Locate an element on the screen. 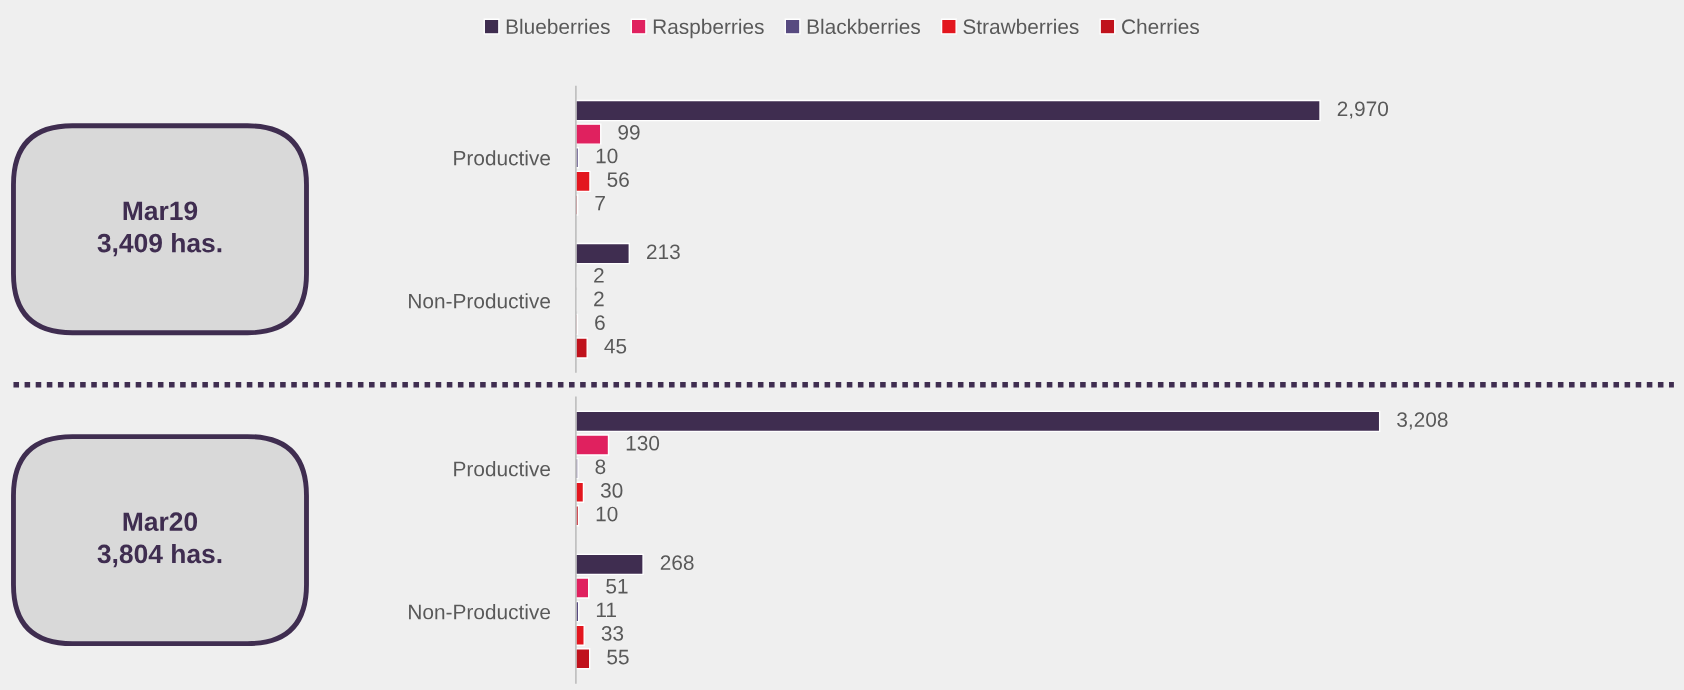 The width and height of the screenshot is (1684, 690). legend-label: Blueberries is located at coordinates (558, 26).